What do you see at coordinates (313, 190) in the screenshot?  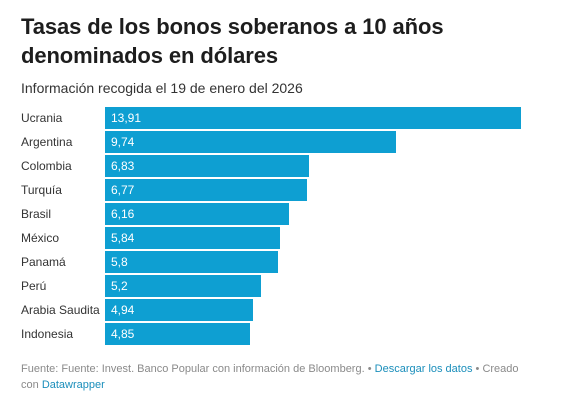 I see `bar-track: 6,77` at bounding box center [313, 190].